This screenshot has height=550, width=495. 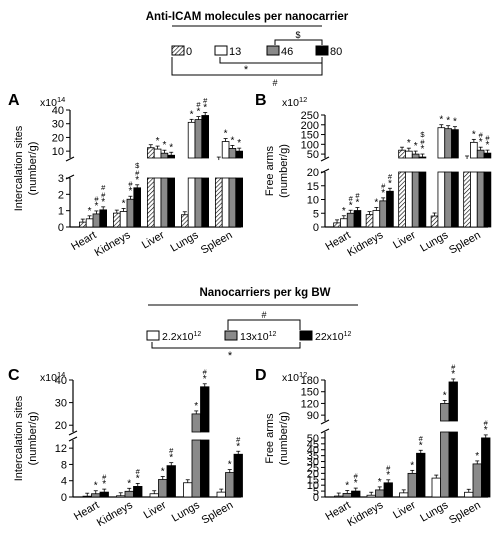 What do you see at coordinates (14, 375) in the screenshot?
I see `panel-letter: C` at bounding box center [14, 375].